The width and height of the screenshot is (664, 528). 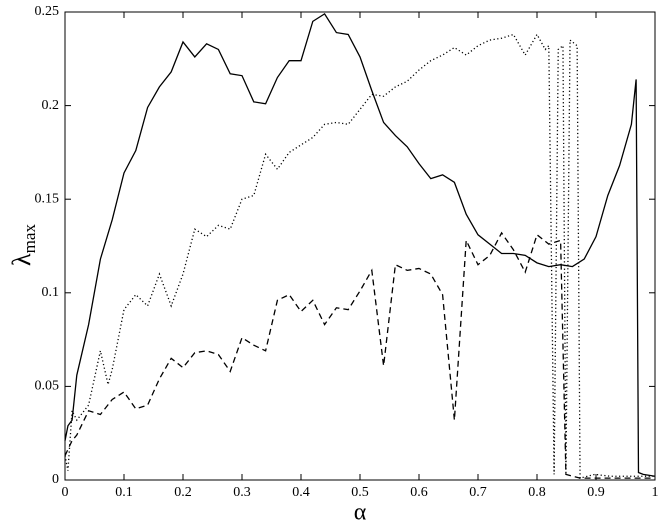 What do you see at coordinates (596, 492) in the screenshot?
I see `x-tick-label: 0.9` at bounding box center [596, 492].